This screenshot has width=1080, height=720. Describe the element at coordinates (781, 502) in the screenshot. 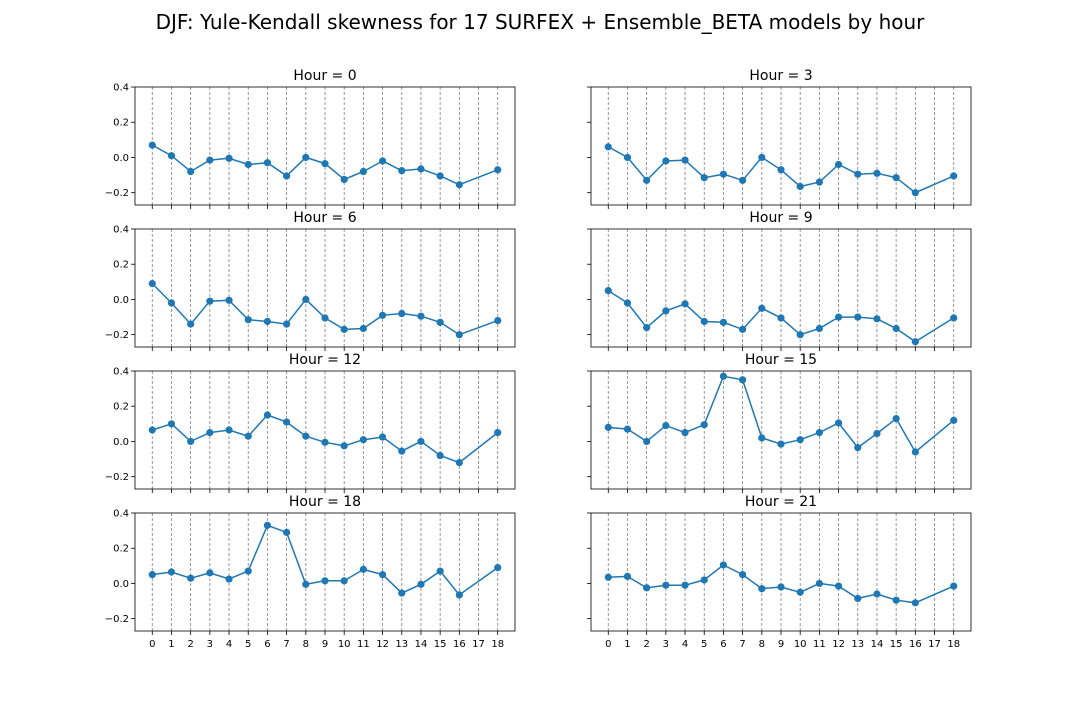

I see `subplot-title: Hour = 21` at that location.